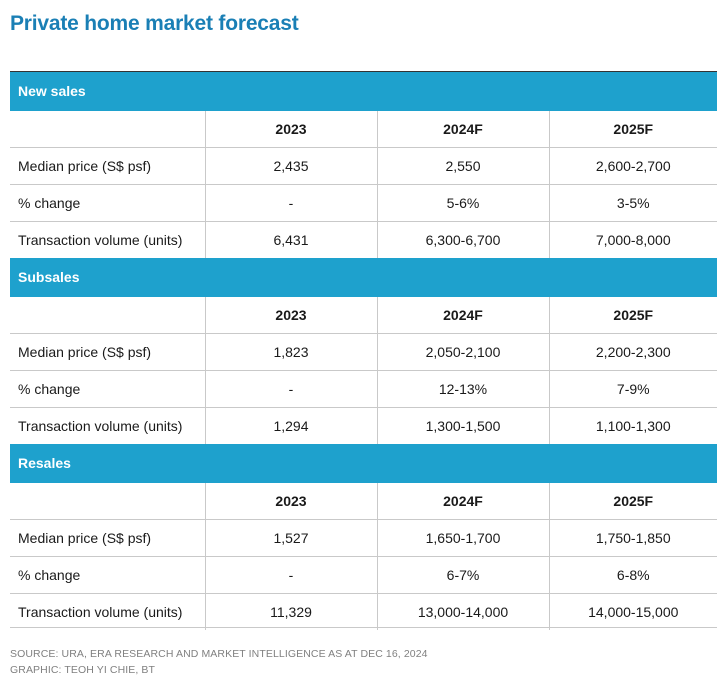 The width and height of the screenshot is (725, 682). I want to click on value-cell: 6,300-6,700, so click(462, 239).